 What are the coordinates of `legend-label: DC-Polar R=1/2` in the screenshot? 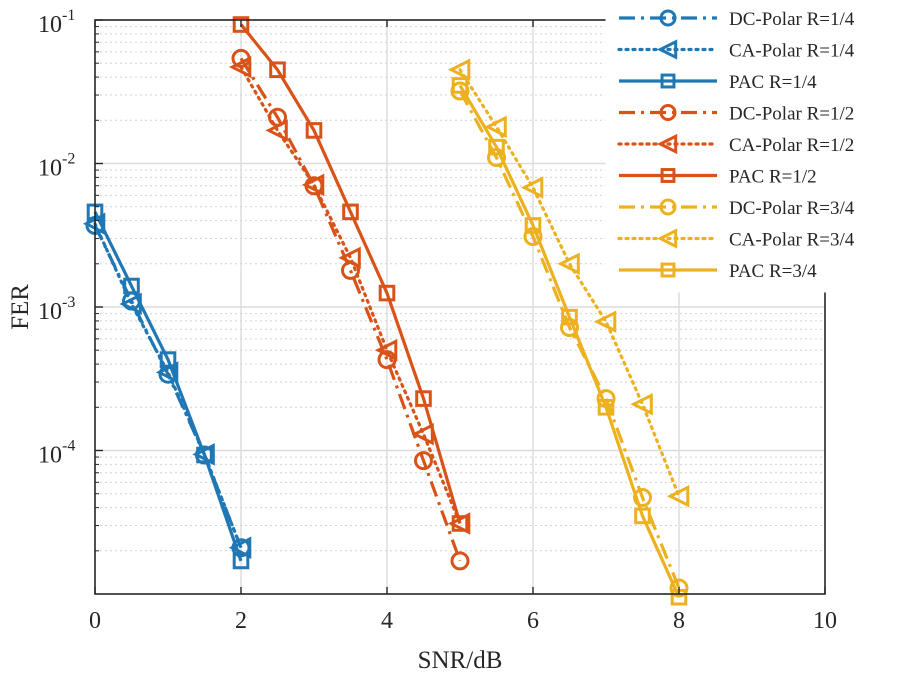 It's located at (791, 114).